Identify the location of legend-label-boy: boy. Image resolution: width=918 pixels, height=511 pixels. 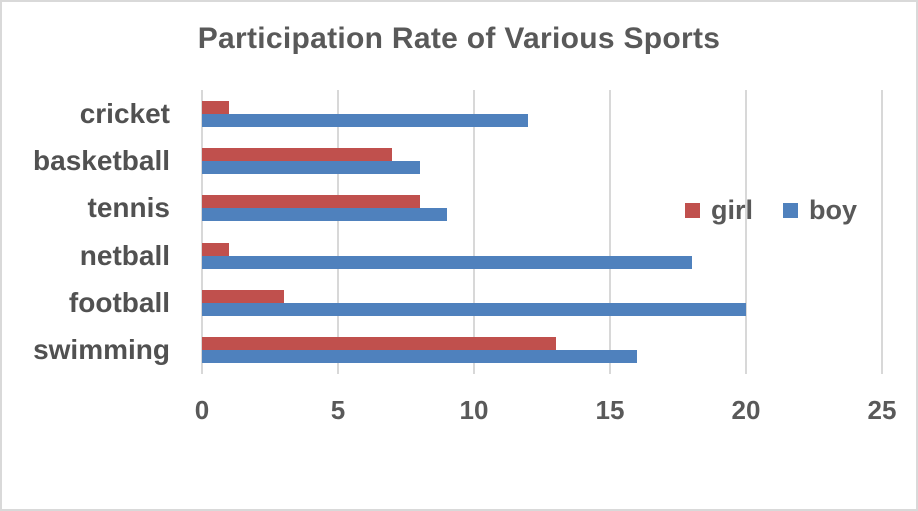
(833, 210).